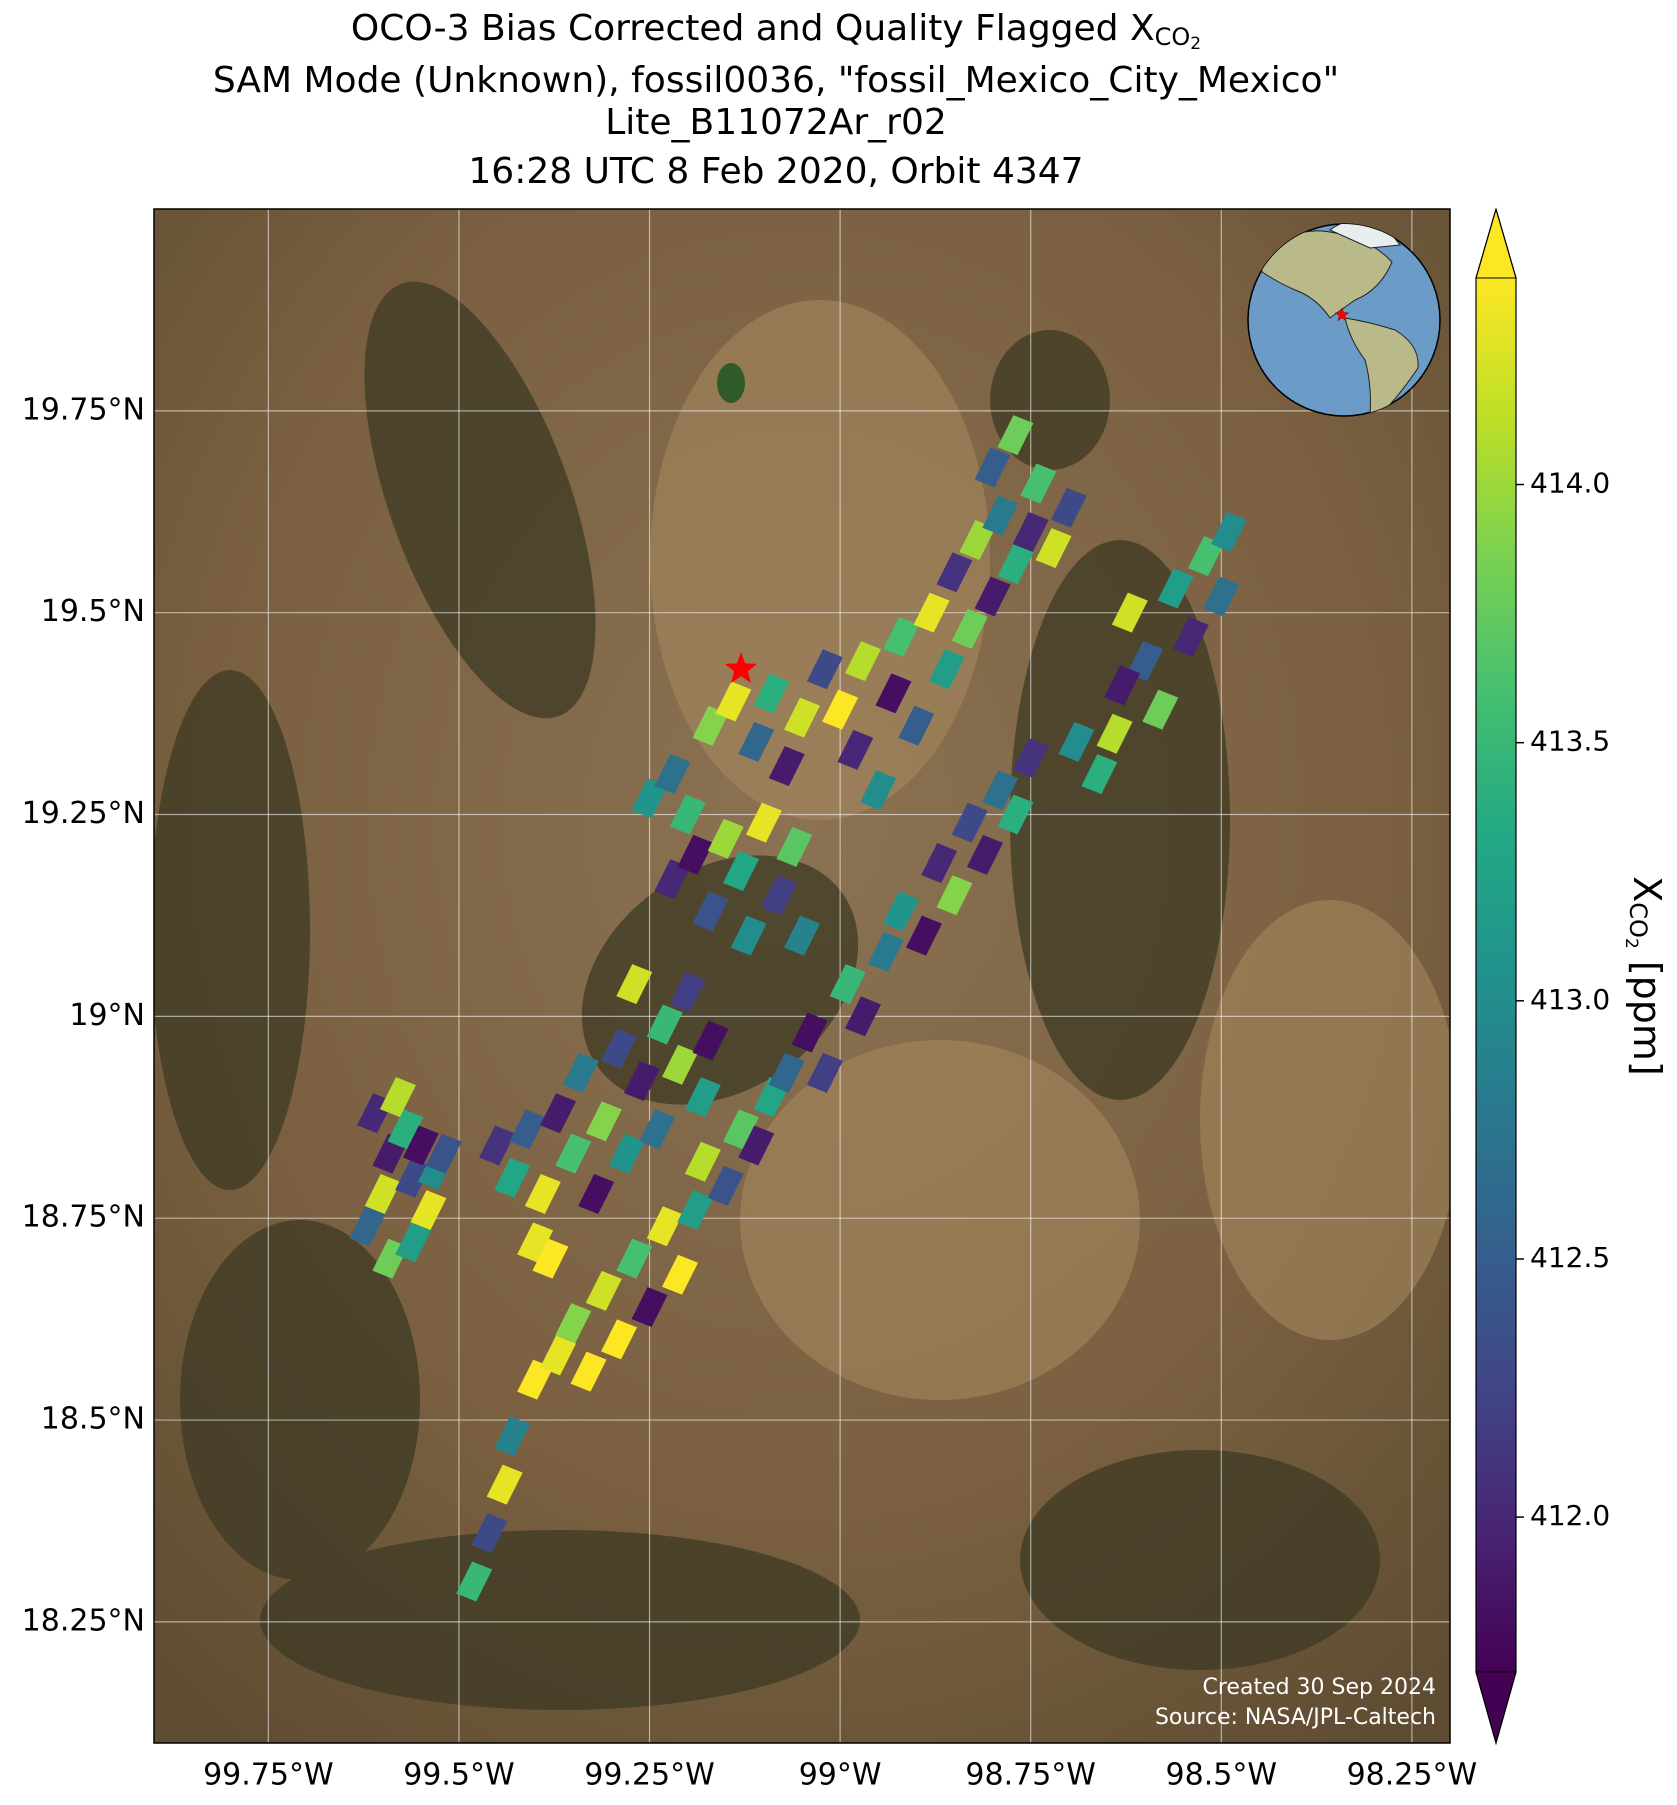 The width and height of the screenshot is (1677, 1805). I want to click on colorbar-label: XCO2 [ppm], so click(1645, 976).